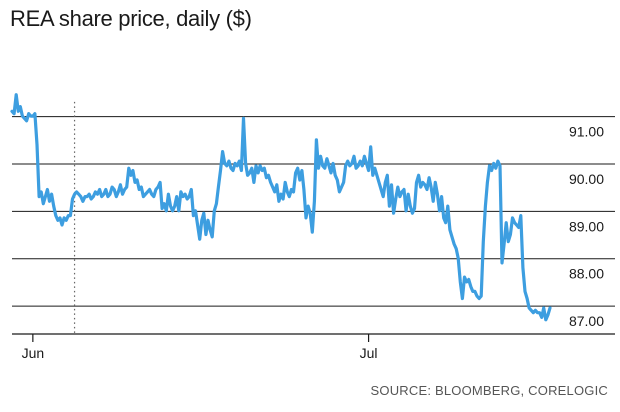 The image size is (620, 412). What do you see at coordinates (586, 179) in the screenshot?
I see `y-tick-label: 90.00` at bounding box center [586, 179].